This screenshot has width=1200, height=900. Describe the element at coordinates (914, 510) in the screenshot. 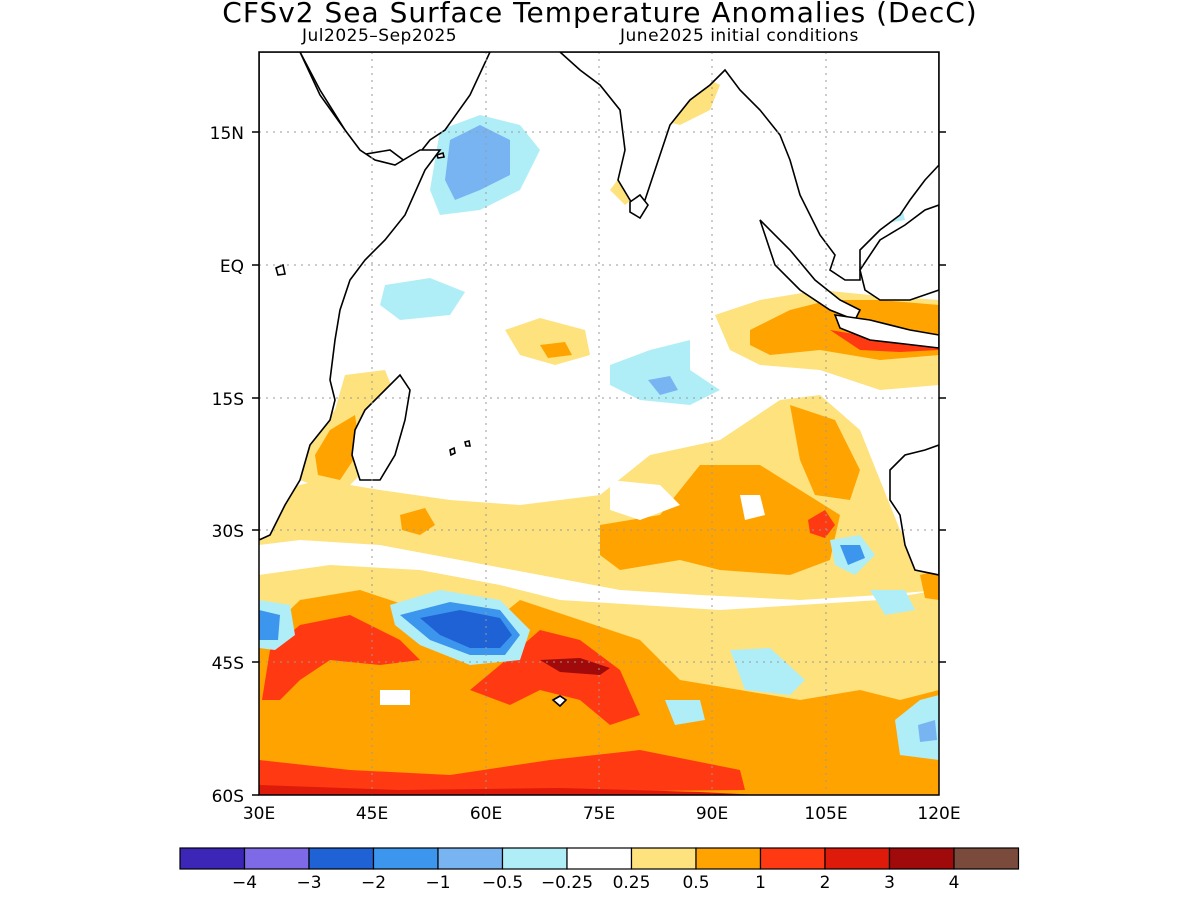

I see `australia-land` at that location.